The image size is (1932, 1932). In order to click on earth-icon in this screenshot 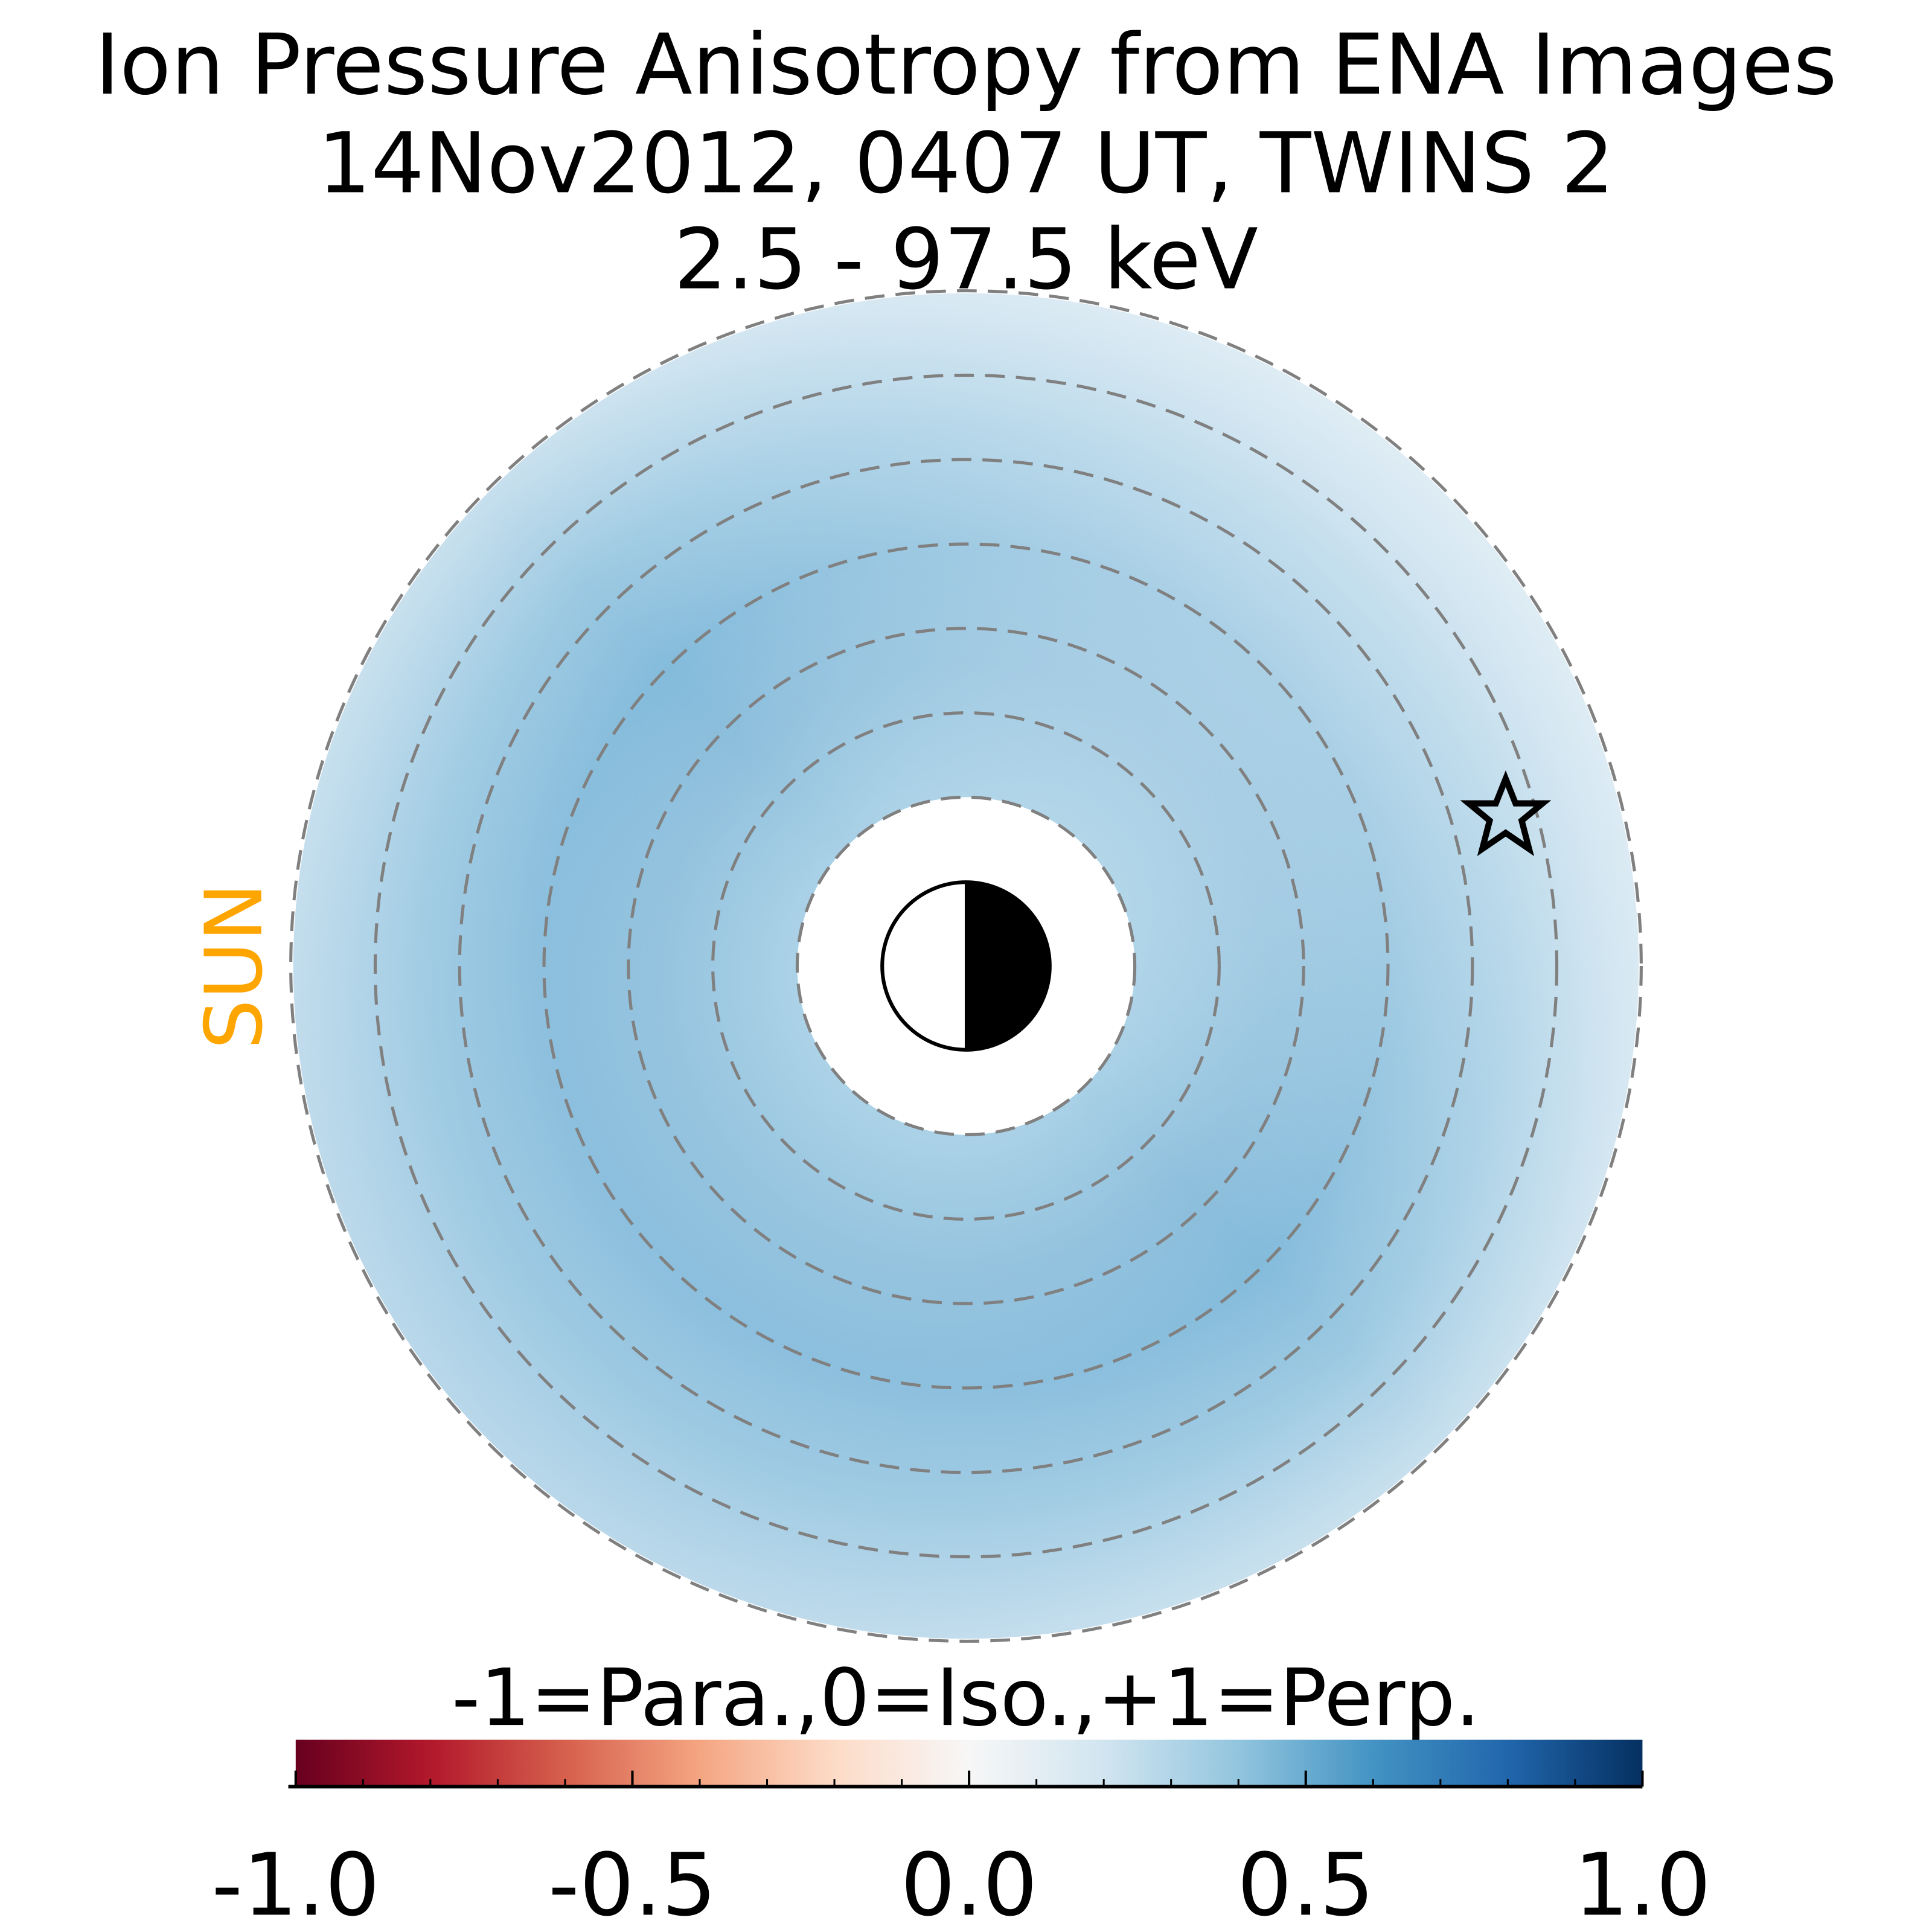, I will do `click(966, 966)`.